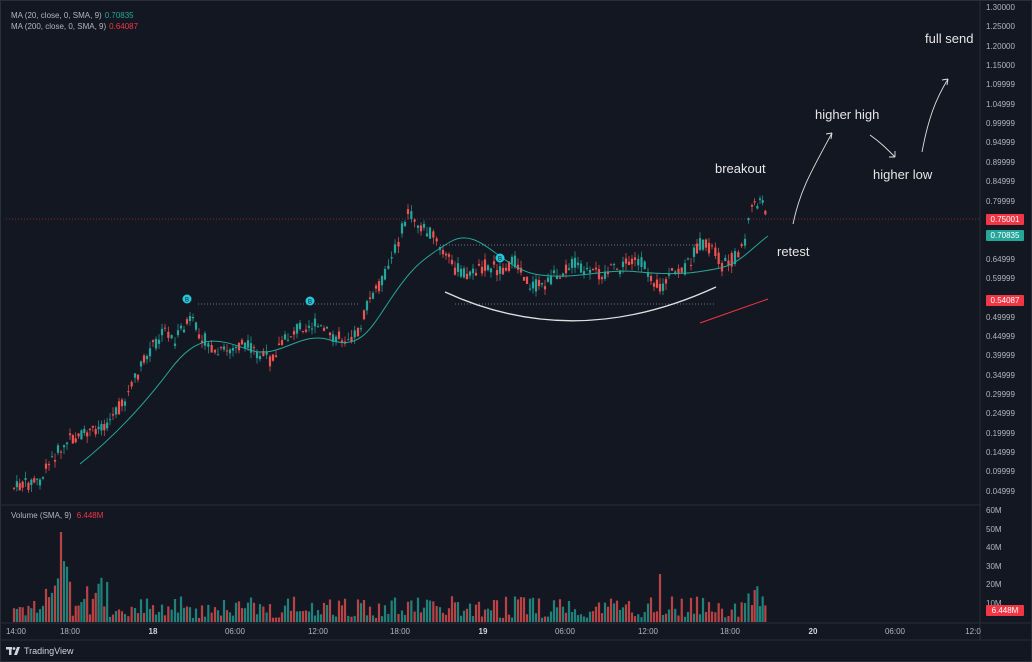  What do you see at coordinates (1000, 66) in the screenshot?
I see `price-axis-label: 1.15000` at bounding box center [1000, 66].